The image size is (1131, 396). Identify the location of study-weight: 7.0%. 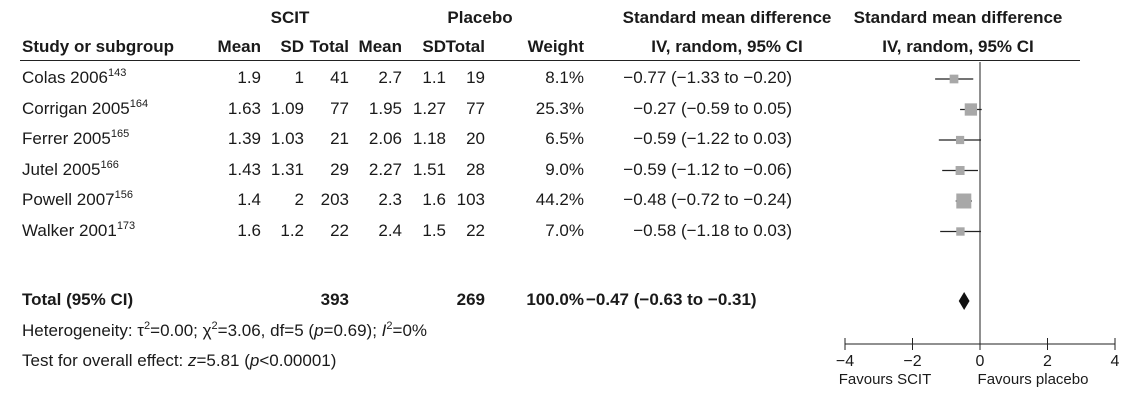
(564, 230).